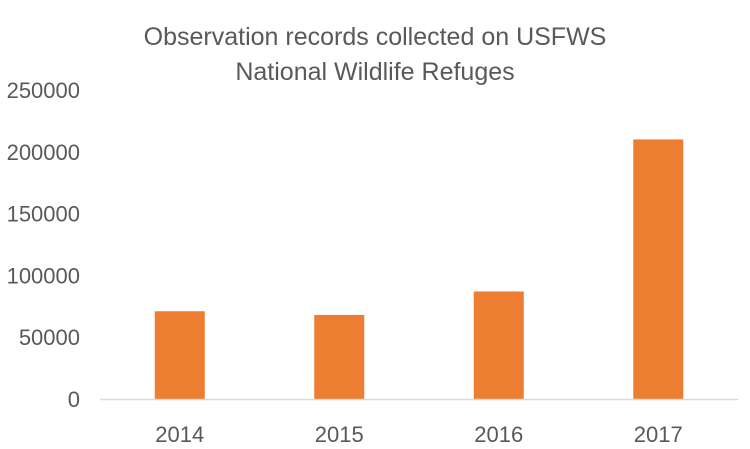 Image resolution: width=750 pixels, height=449 pixels. What do you see at coordinates (43, 214) in the screenshot?
I see `y-tick-label: 150000` at bounding box center [43, 214].